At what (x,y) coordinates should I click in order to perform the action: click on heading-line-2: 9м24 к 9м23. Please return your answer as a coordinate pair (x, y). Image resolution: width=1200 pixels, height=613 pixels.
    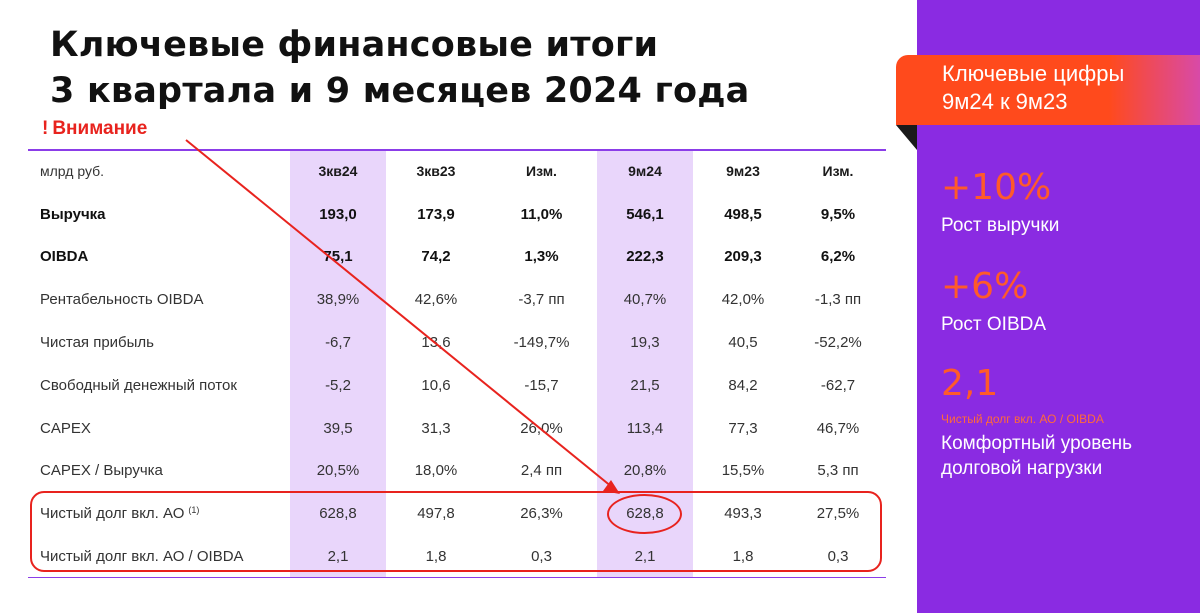
    Looking at the image, I should click on (1005, 101).